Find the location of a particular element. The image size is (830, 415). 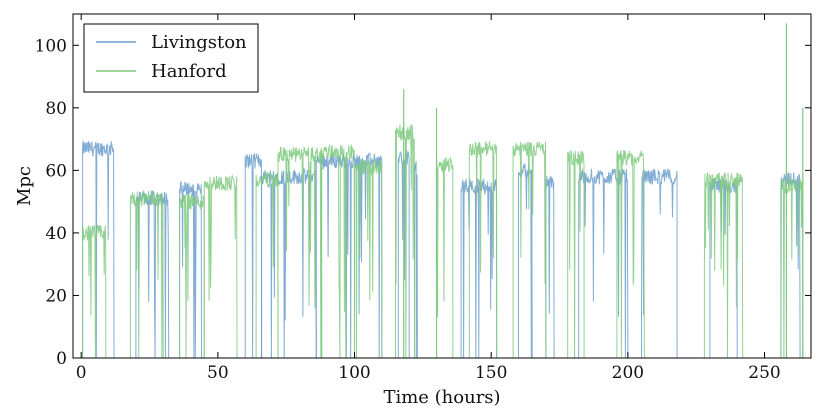

y-tick-label: 40 is located at coordinates (56, 234).